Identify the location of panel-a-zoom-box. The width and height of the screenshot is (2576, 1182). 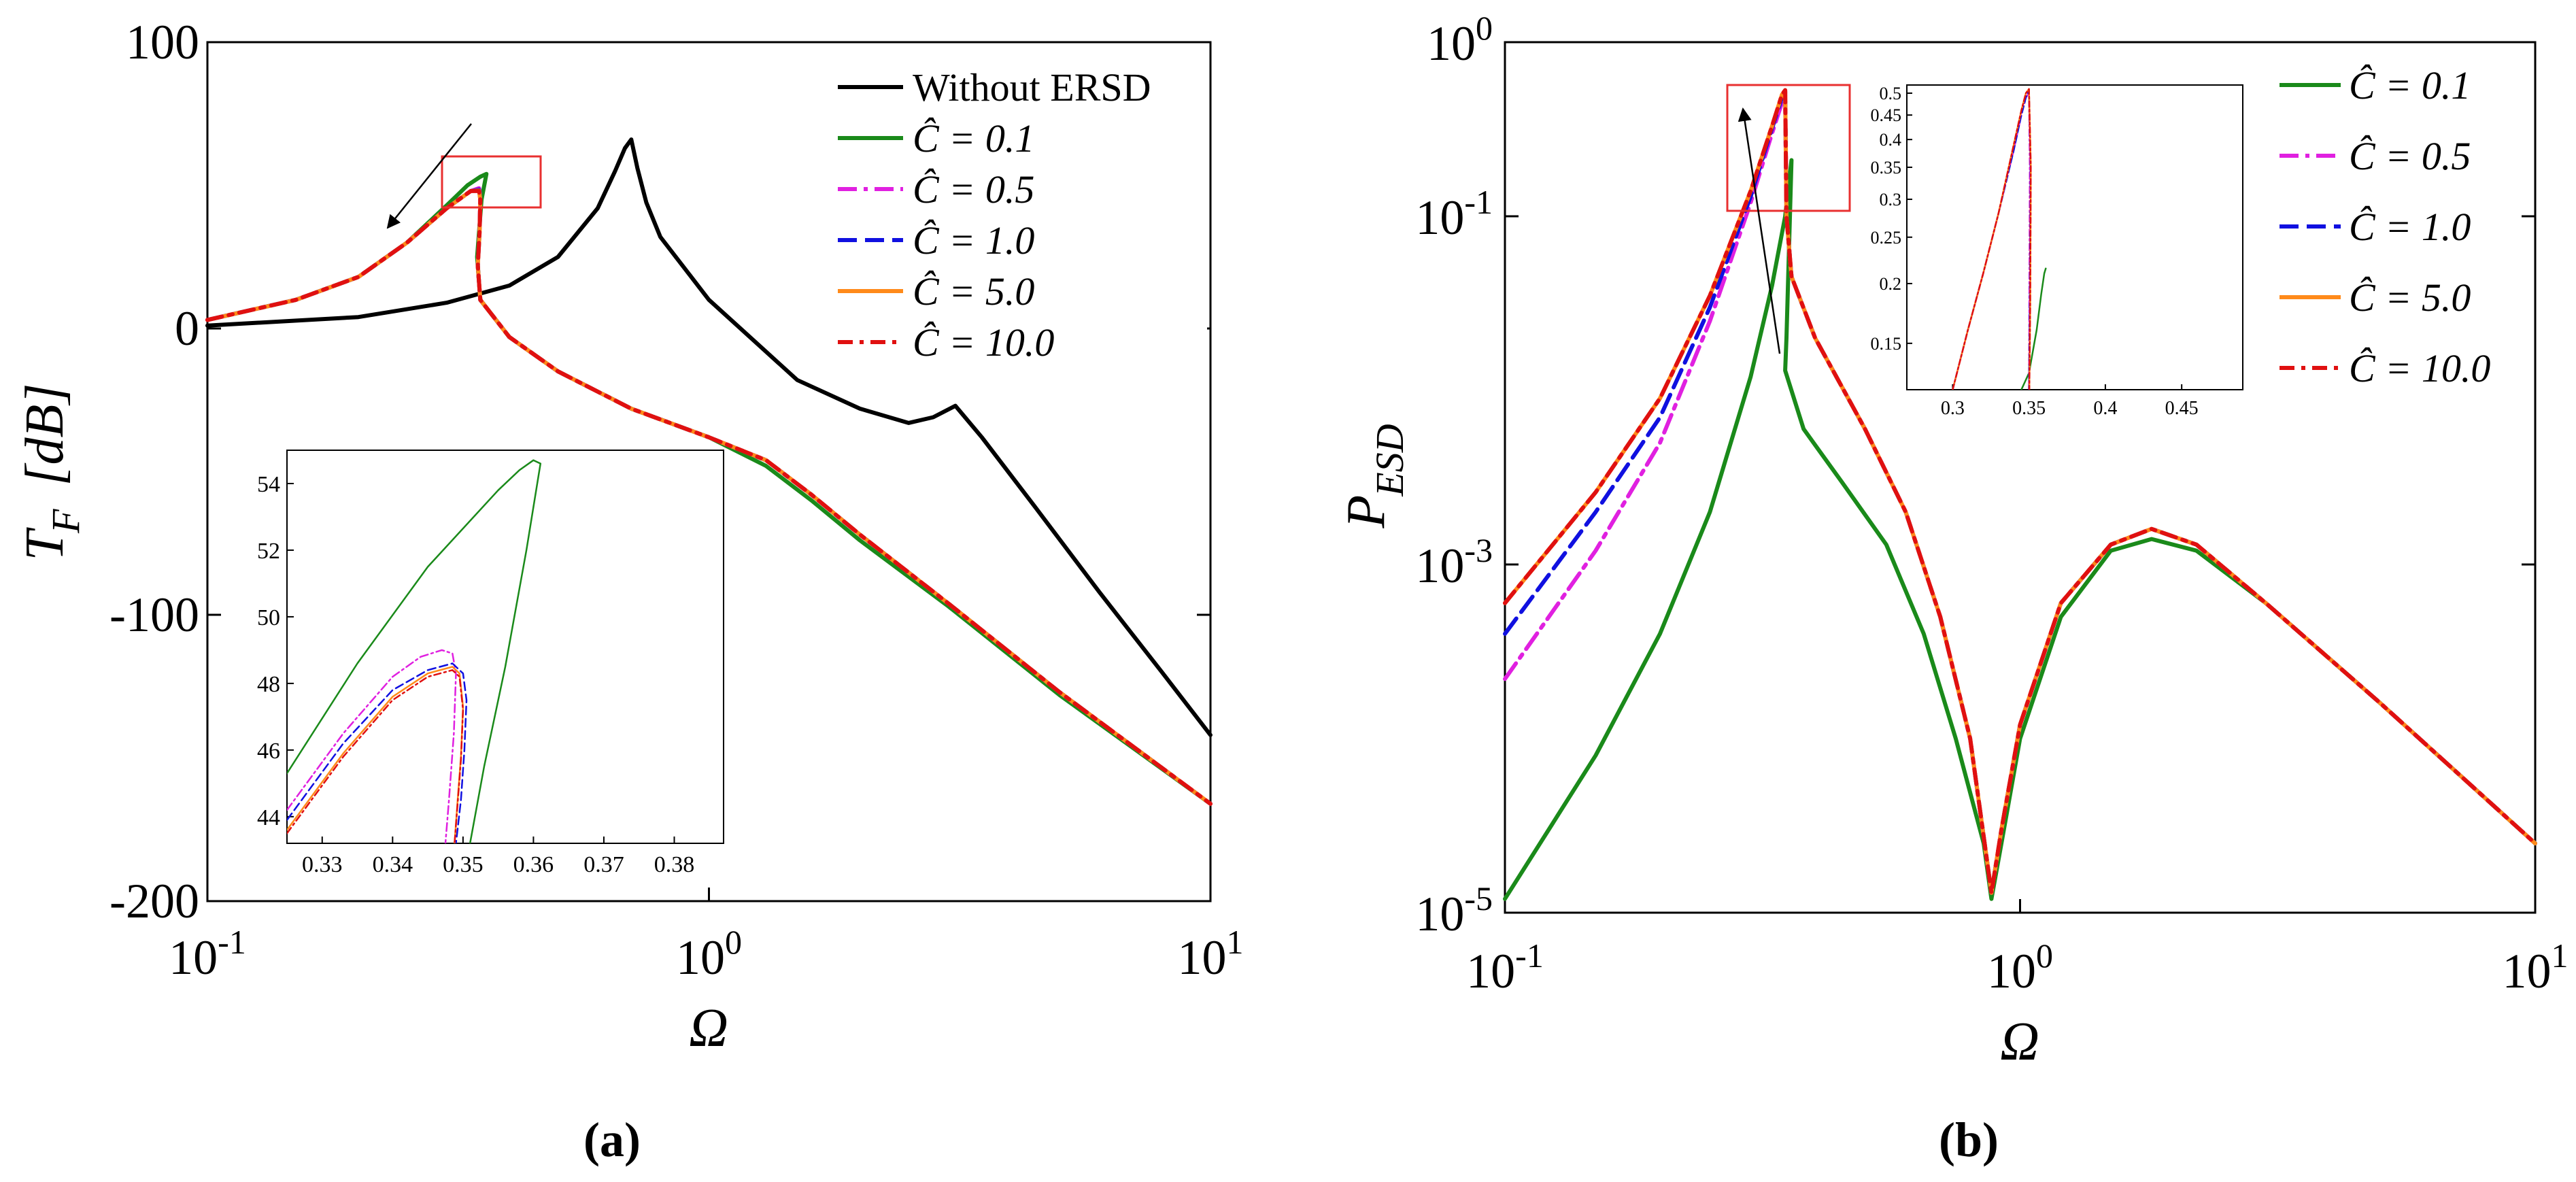
(491, 182).